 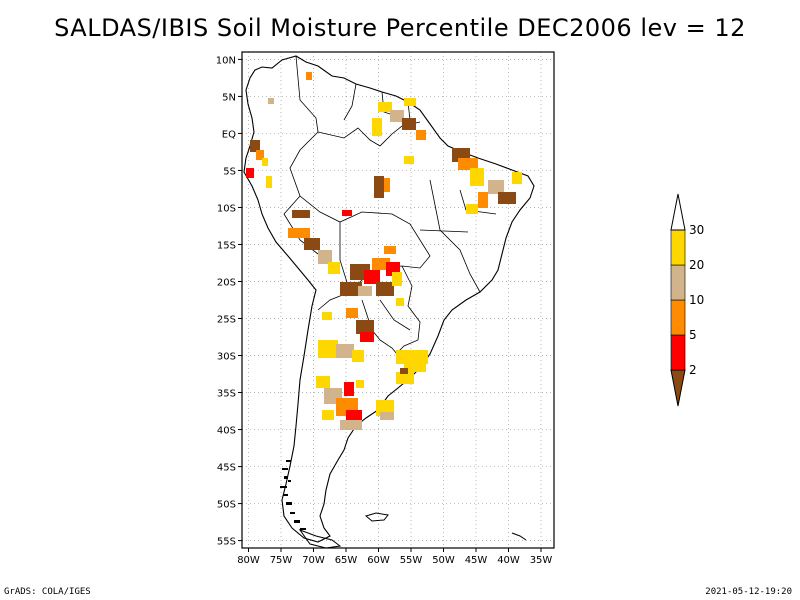 I want to click on country-borders, so click(x=390, y=208).